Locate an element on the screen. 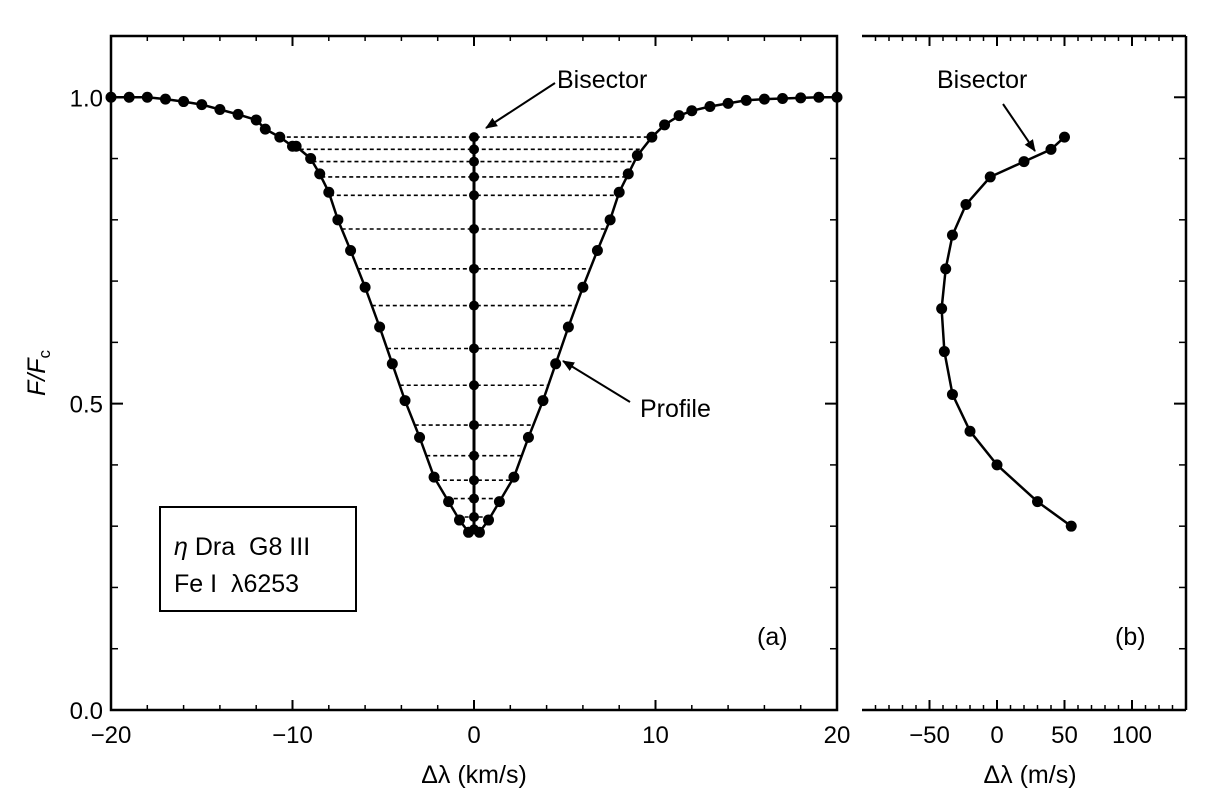  b-xtick-label: 100 is located at coordinates (1132, 735).